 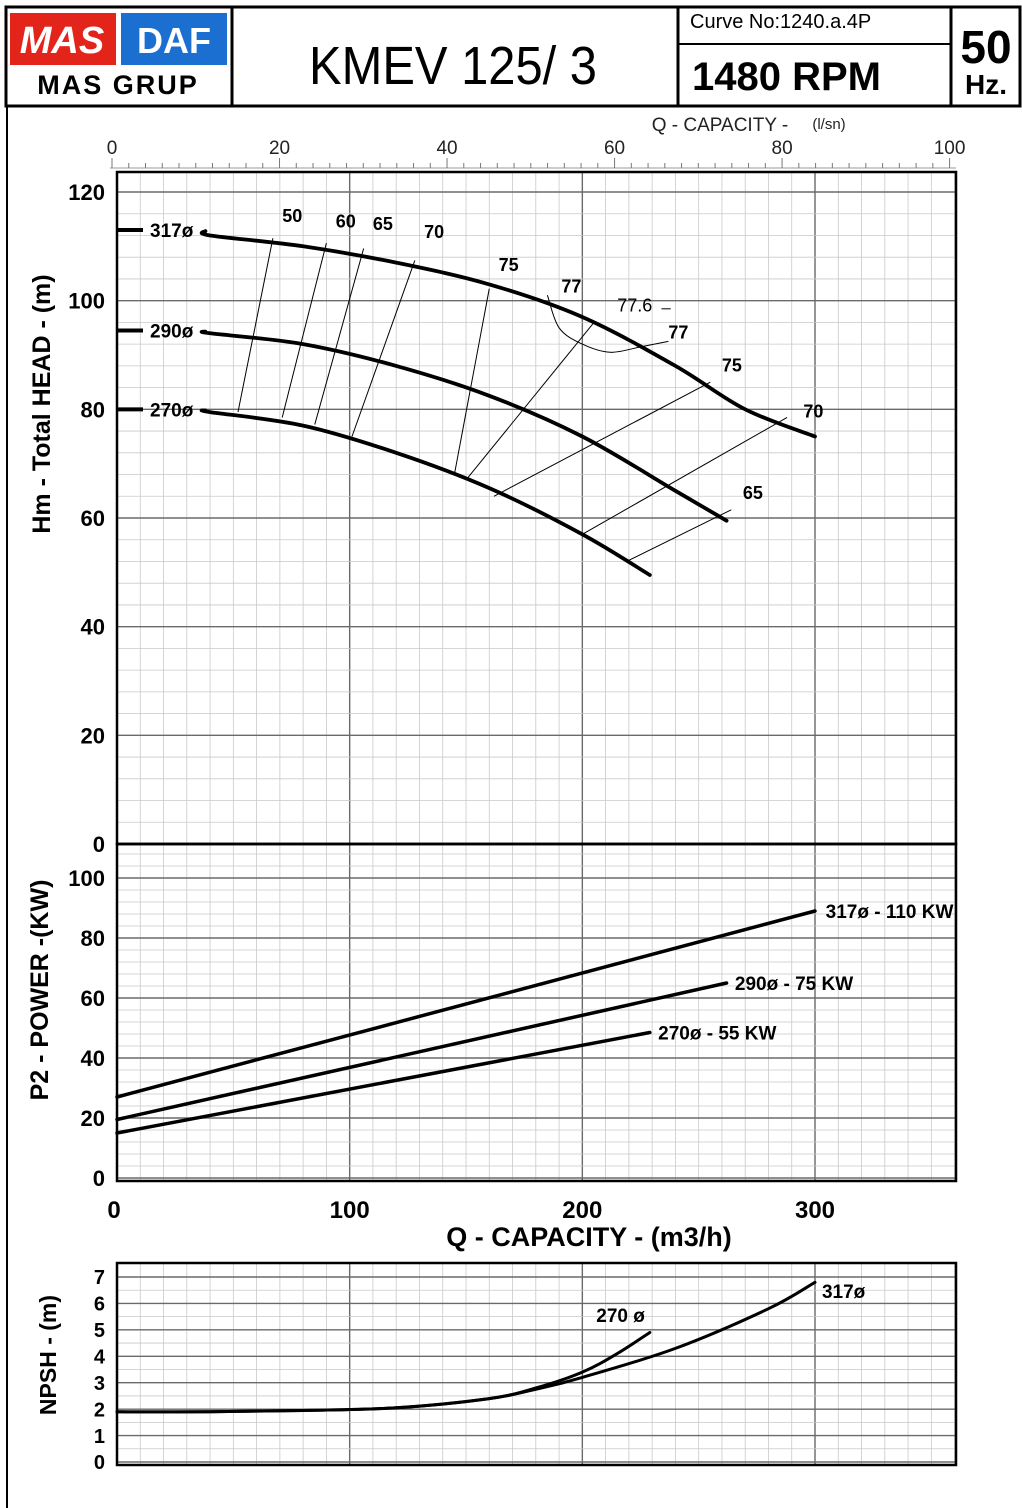 I want to click on logo-subtitle: MAS GRUP, so click(x=118, y=85).